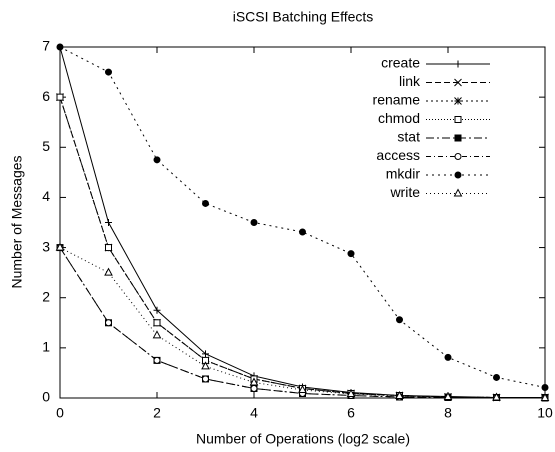  I want to click on x-axis-label: Number of Operations (log2 scale), so click(303, 439).